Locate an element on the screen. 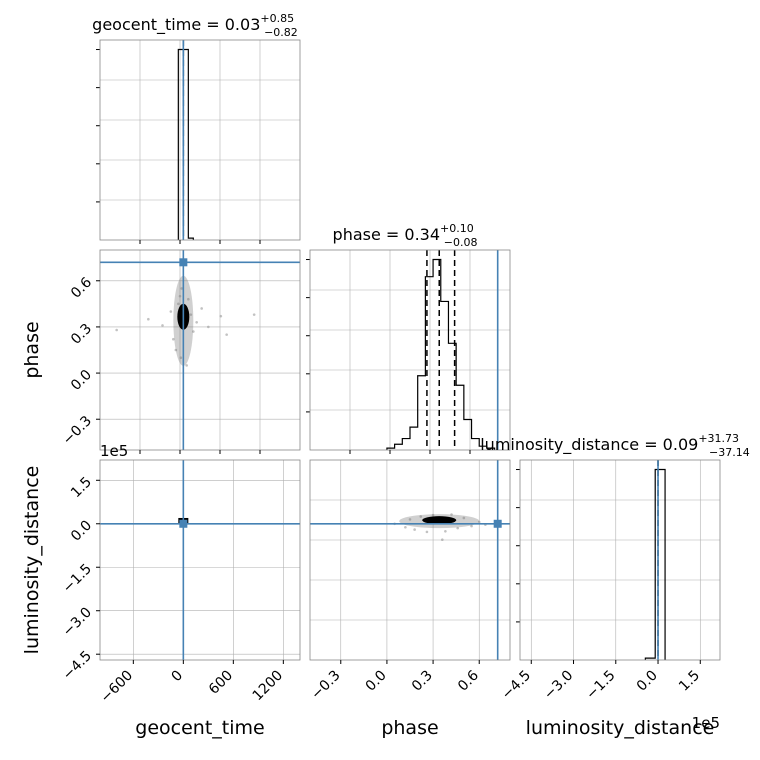  title-param-5: luminosity_distance = 0.09 is located at coordinates (589, 445).